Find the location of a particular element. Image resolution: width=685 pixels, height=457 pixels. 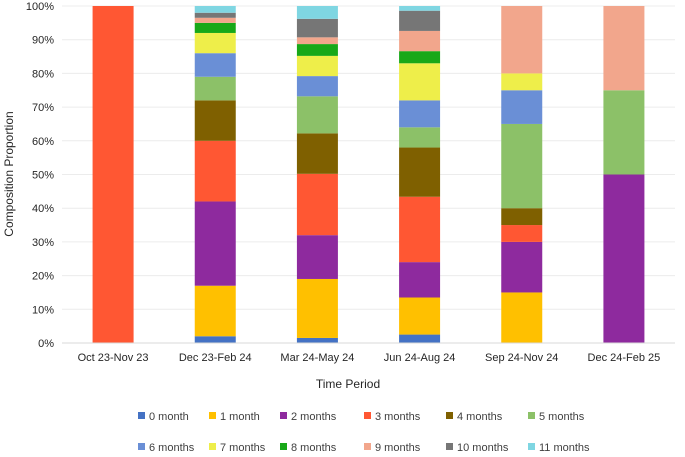

legend-item: 8 months is located at coordinates (308, 448).